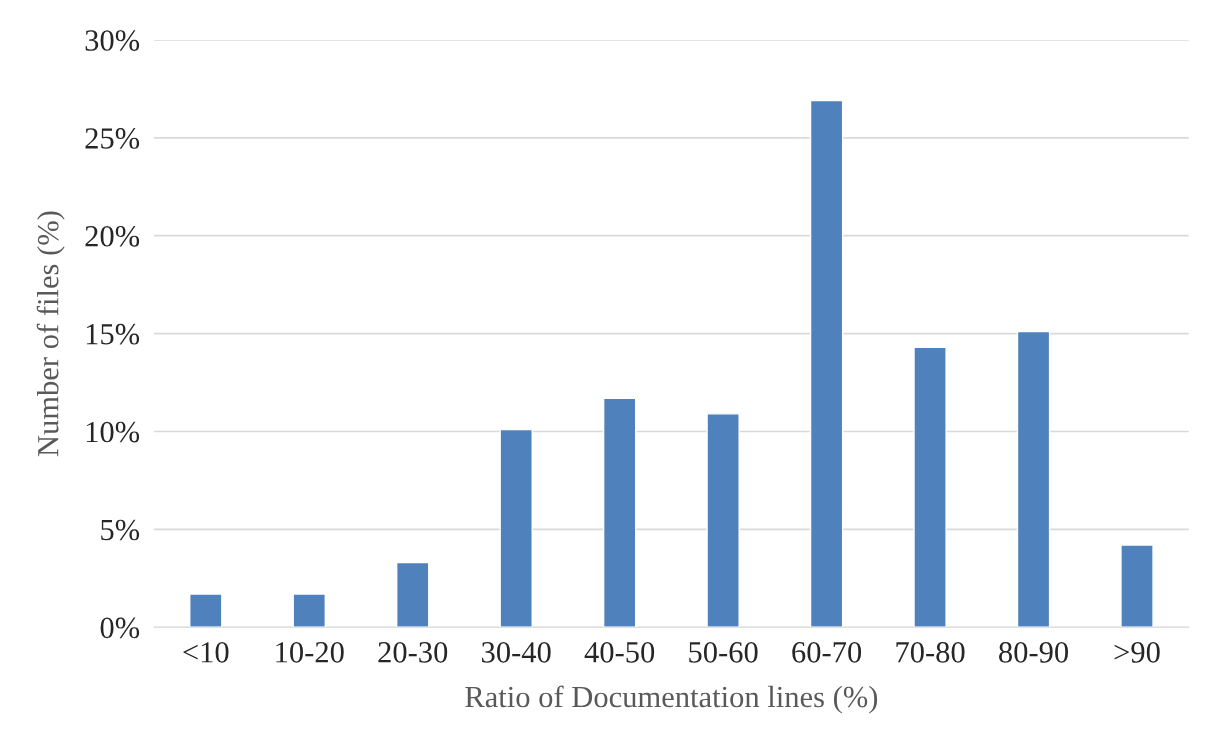 This screenshot has height=753, width=1213. Describe the element at coordinates (1137, 652) in the screenshot. I see `x-tick-label: >90` at that location.